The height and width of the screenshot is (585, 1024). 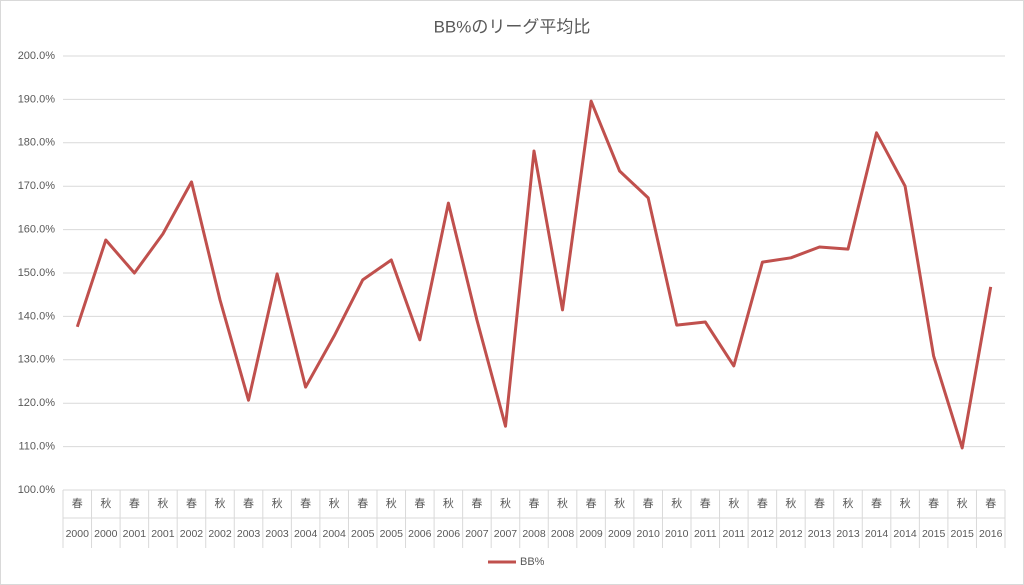 I want to click on legend-label: BB%, so click(x=532, y=562).